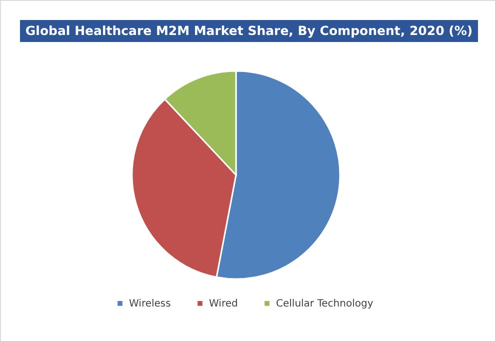 Image resolution: width=495 pixels, height=341 pixels. I want to click on chart-title: Global Healthcare M2M Market Share, By Component, 2020 (%), so click(249, 30).